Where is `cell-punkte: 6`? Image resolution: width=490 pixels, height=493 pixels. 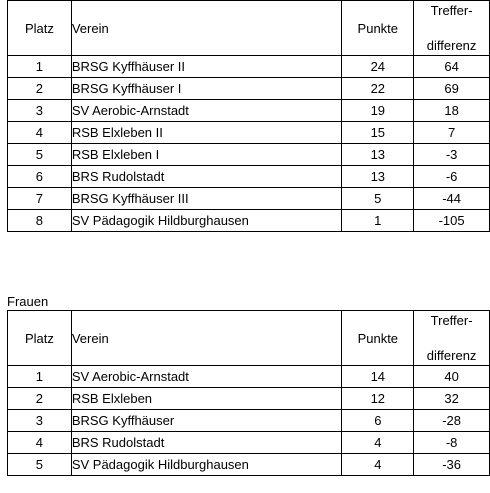
cell-punkte: 6 is located at coordinates (378, 420).